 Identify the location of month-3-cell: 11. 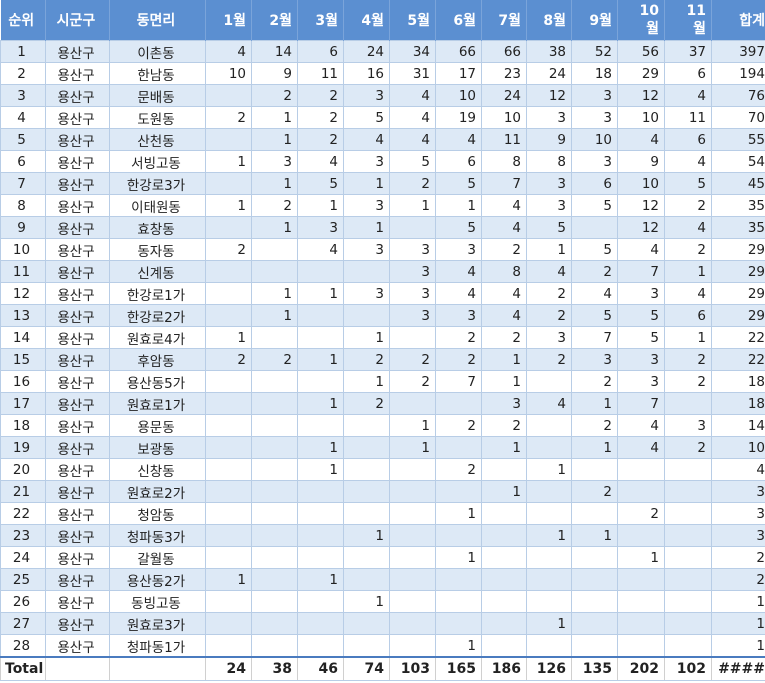
(320, 73).